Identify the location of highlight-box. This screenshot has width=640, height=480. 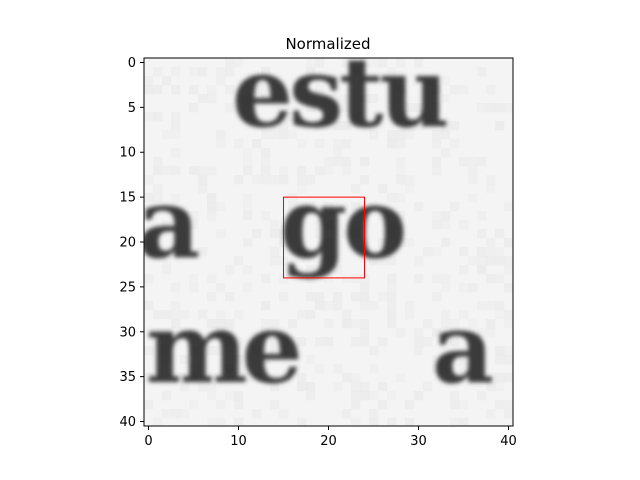
(324, 237).